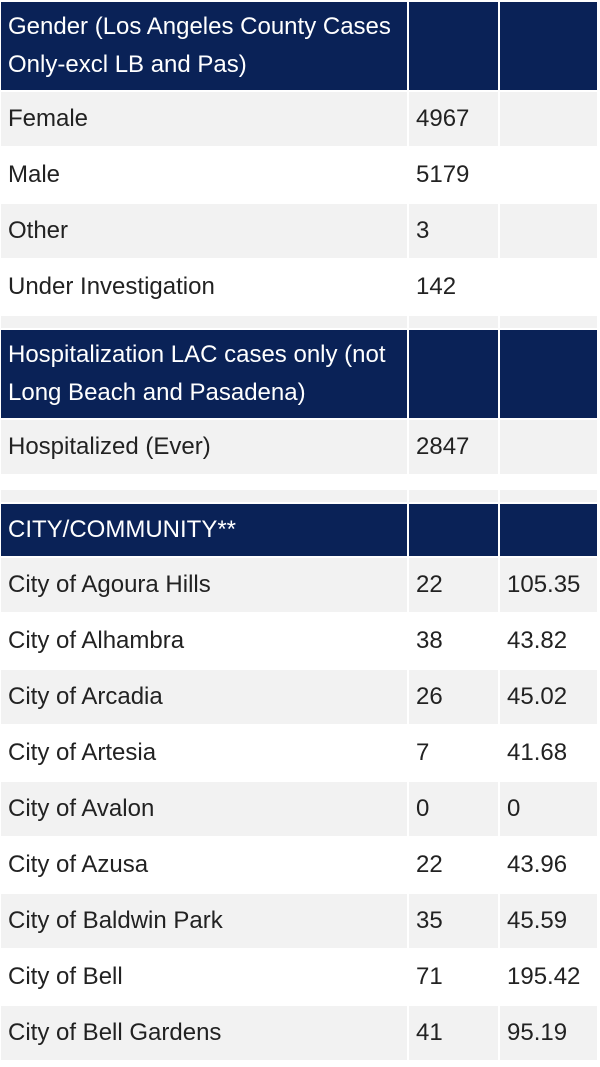  I want to click on table-row: Female 4967, so click(299, 119).